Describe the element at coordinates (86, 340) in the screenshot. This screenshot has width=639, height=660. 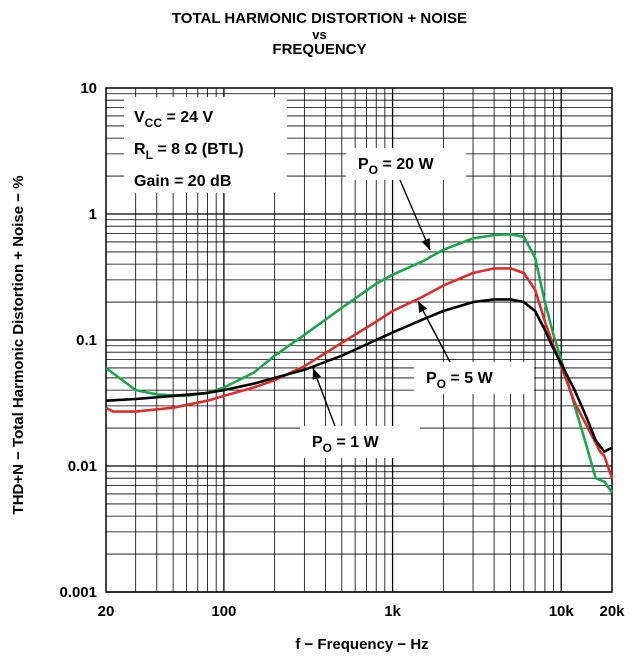
I see `y-tick-label: 0.1` at that location.